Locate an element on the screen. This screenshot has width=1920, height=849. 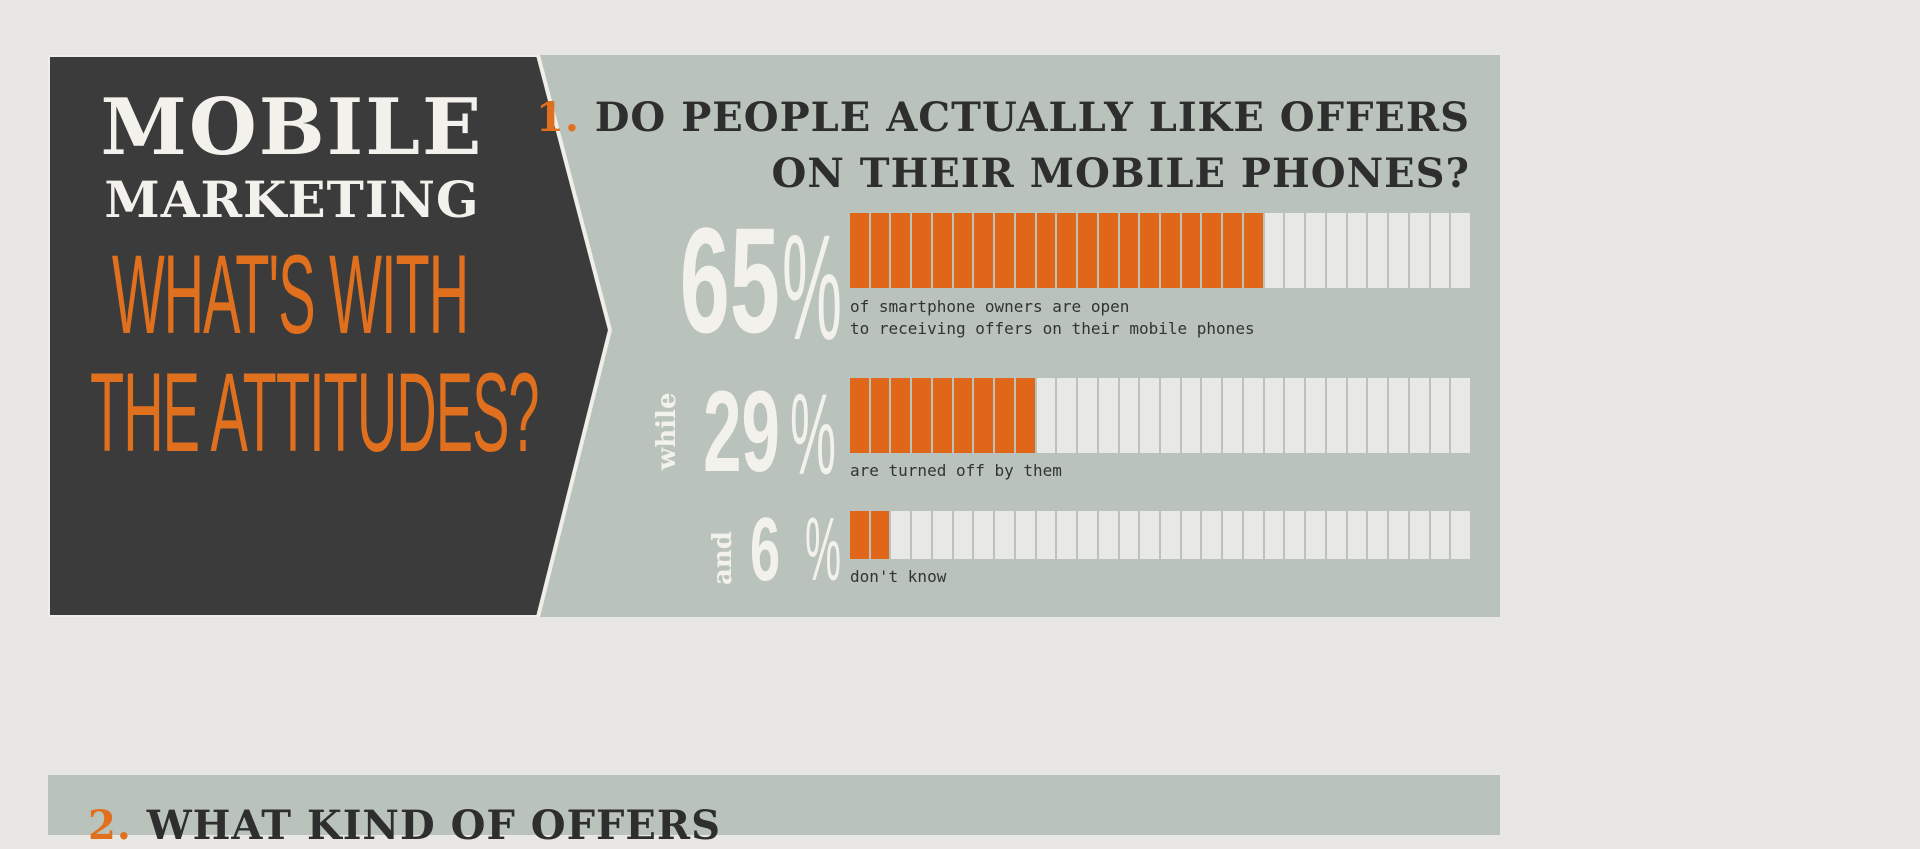
question-text: WHAT KIND OF OFFERS is located at coordinates (434, 825).